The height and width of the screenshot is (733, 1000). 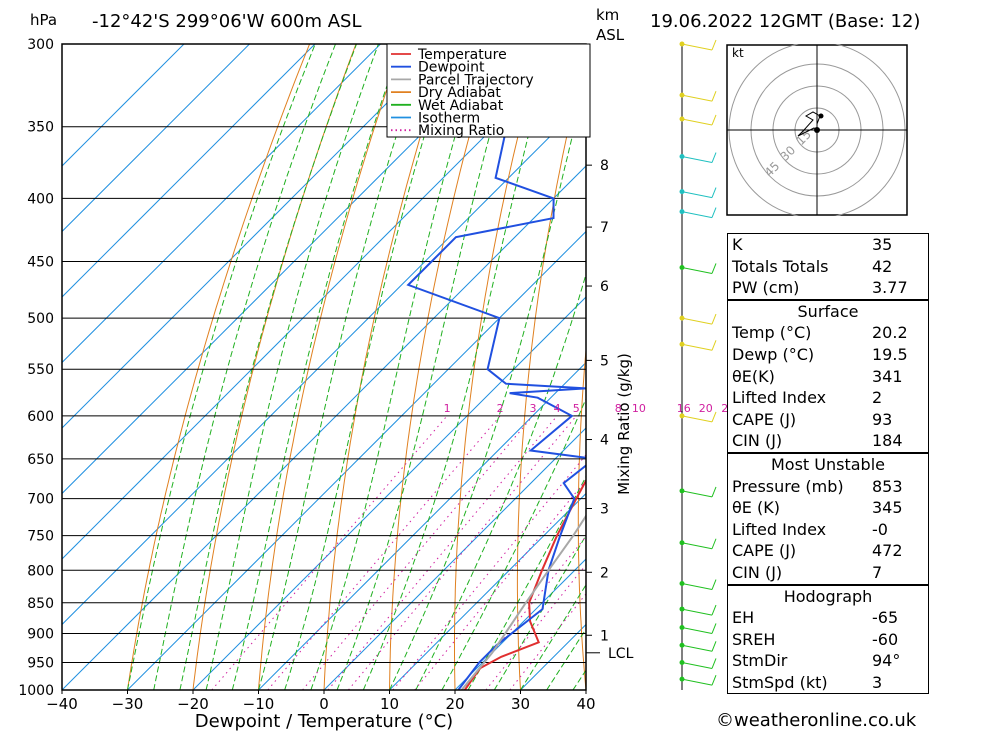 What do you see at coordinates (828, 661) in the screenshot?
I see `hodograph-row: StmDir 94°` at bounding box center [828, 661].